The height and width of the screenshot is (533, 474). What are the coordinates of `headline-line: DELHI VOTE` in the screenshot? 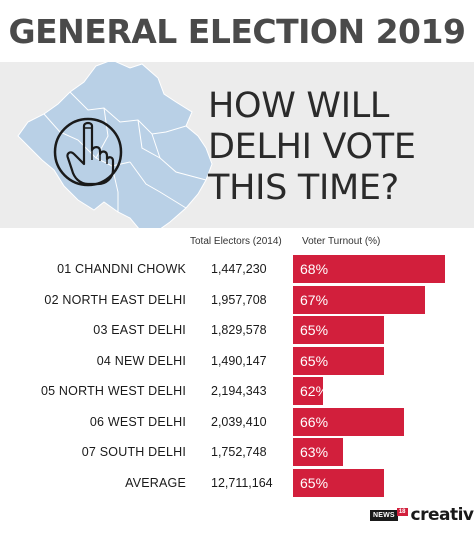 It's located at (312, 147).